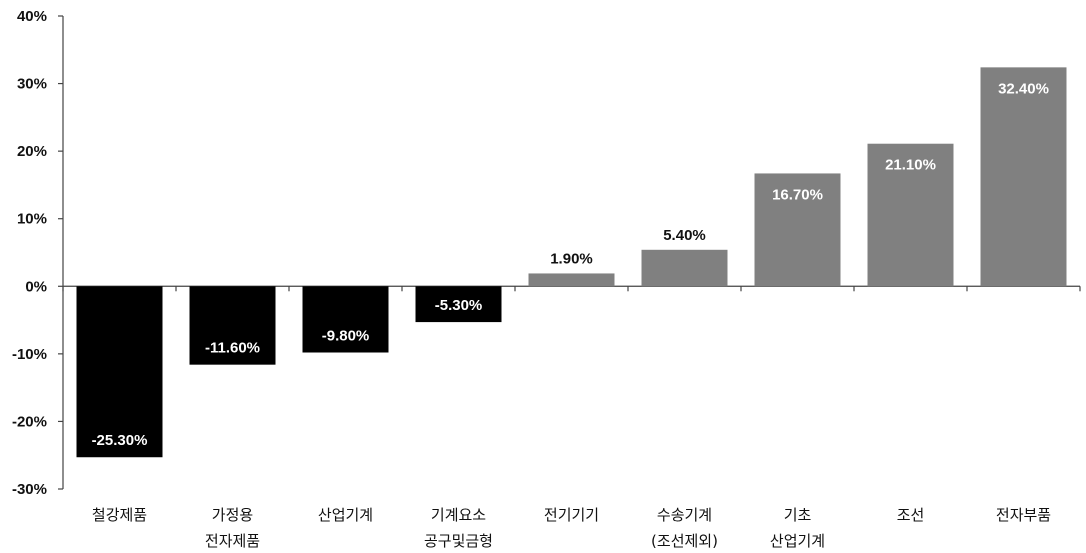 Image resolution: width=1086 pixels, height=553 pixels. Describe the element at coordinates (346, 336) in the screenshot. I see `data-label: -9.80%` at that location.